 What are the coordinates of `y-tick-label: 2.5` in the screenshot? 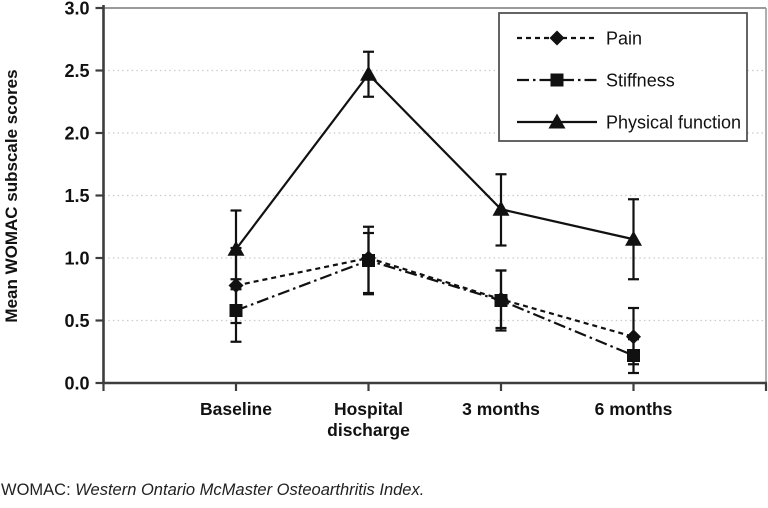 It's located at (76, 71).